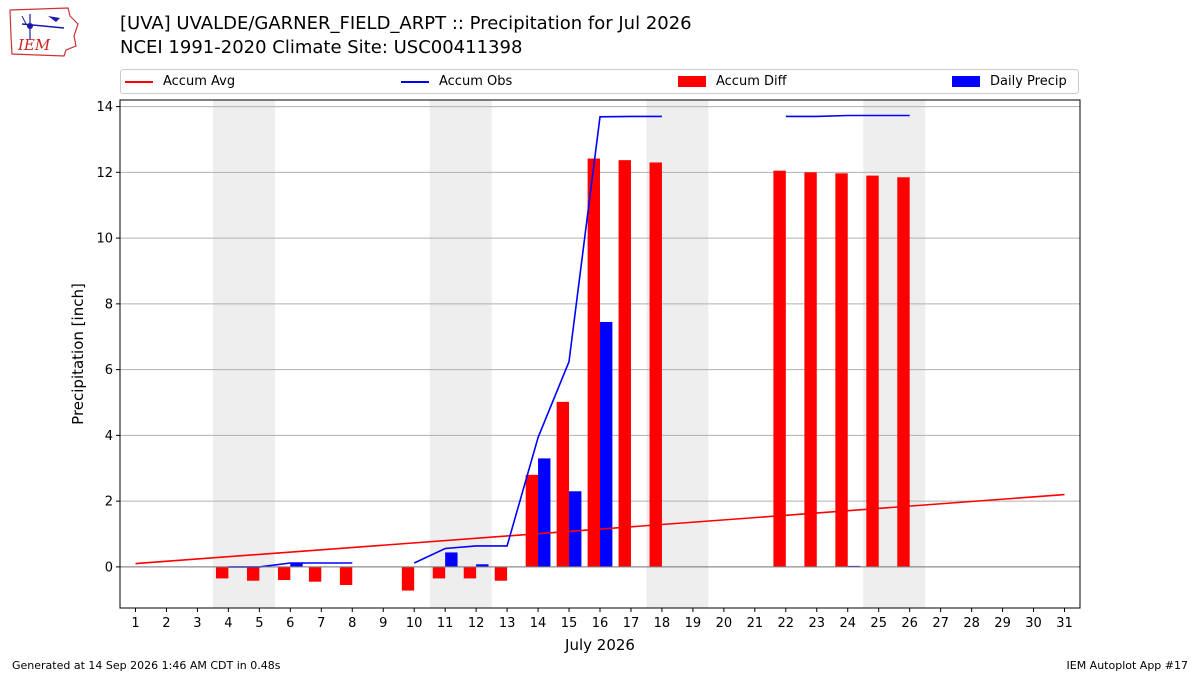 This screenshot has width=1200, height=675. I want to click on x-tick-label-25: 25, so click(878, 623).